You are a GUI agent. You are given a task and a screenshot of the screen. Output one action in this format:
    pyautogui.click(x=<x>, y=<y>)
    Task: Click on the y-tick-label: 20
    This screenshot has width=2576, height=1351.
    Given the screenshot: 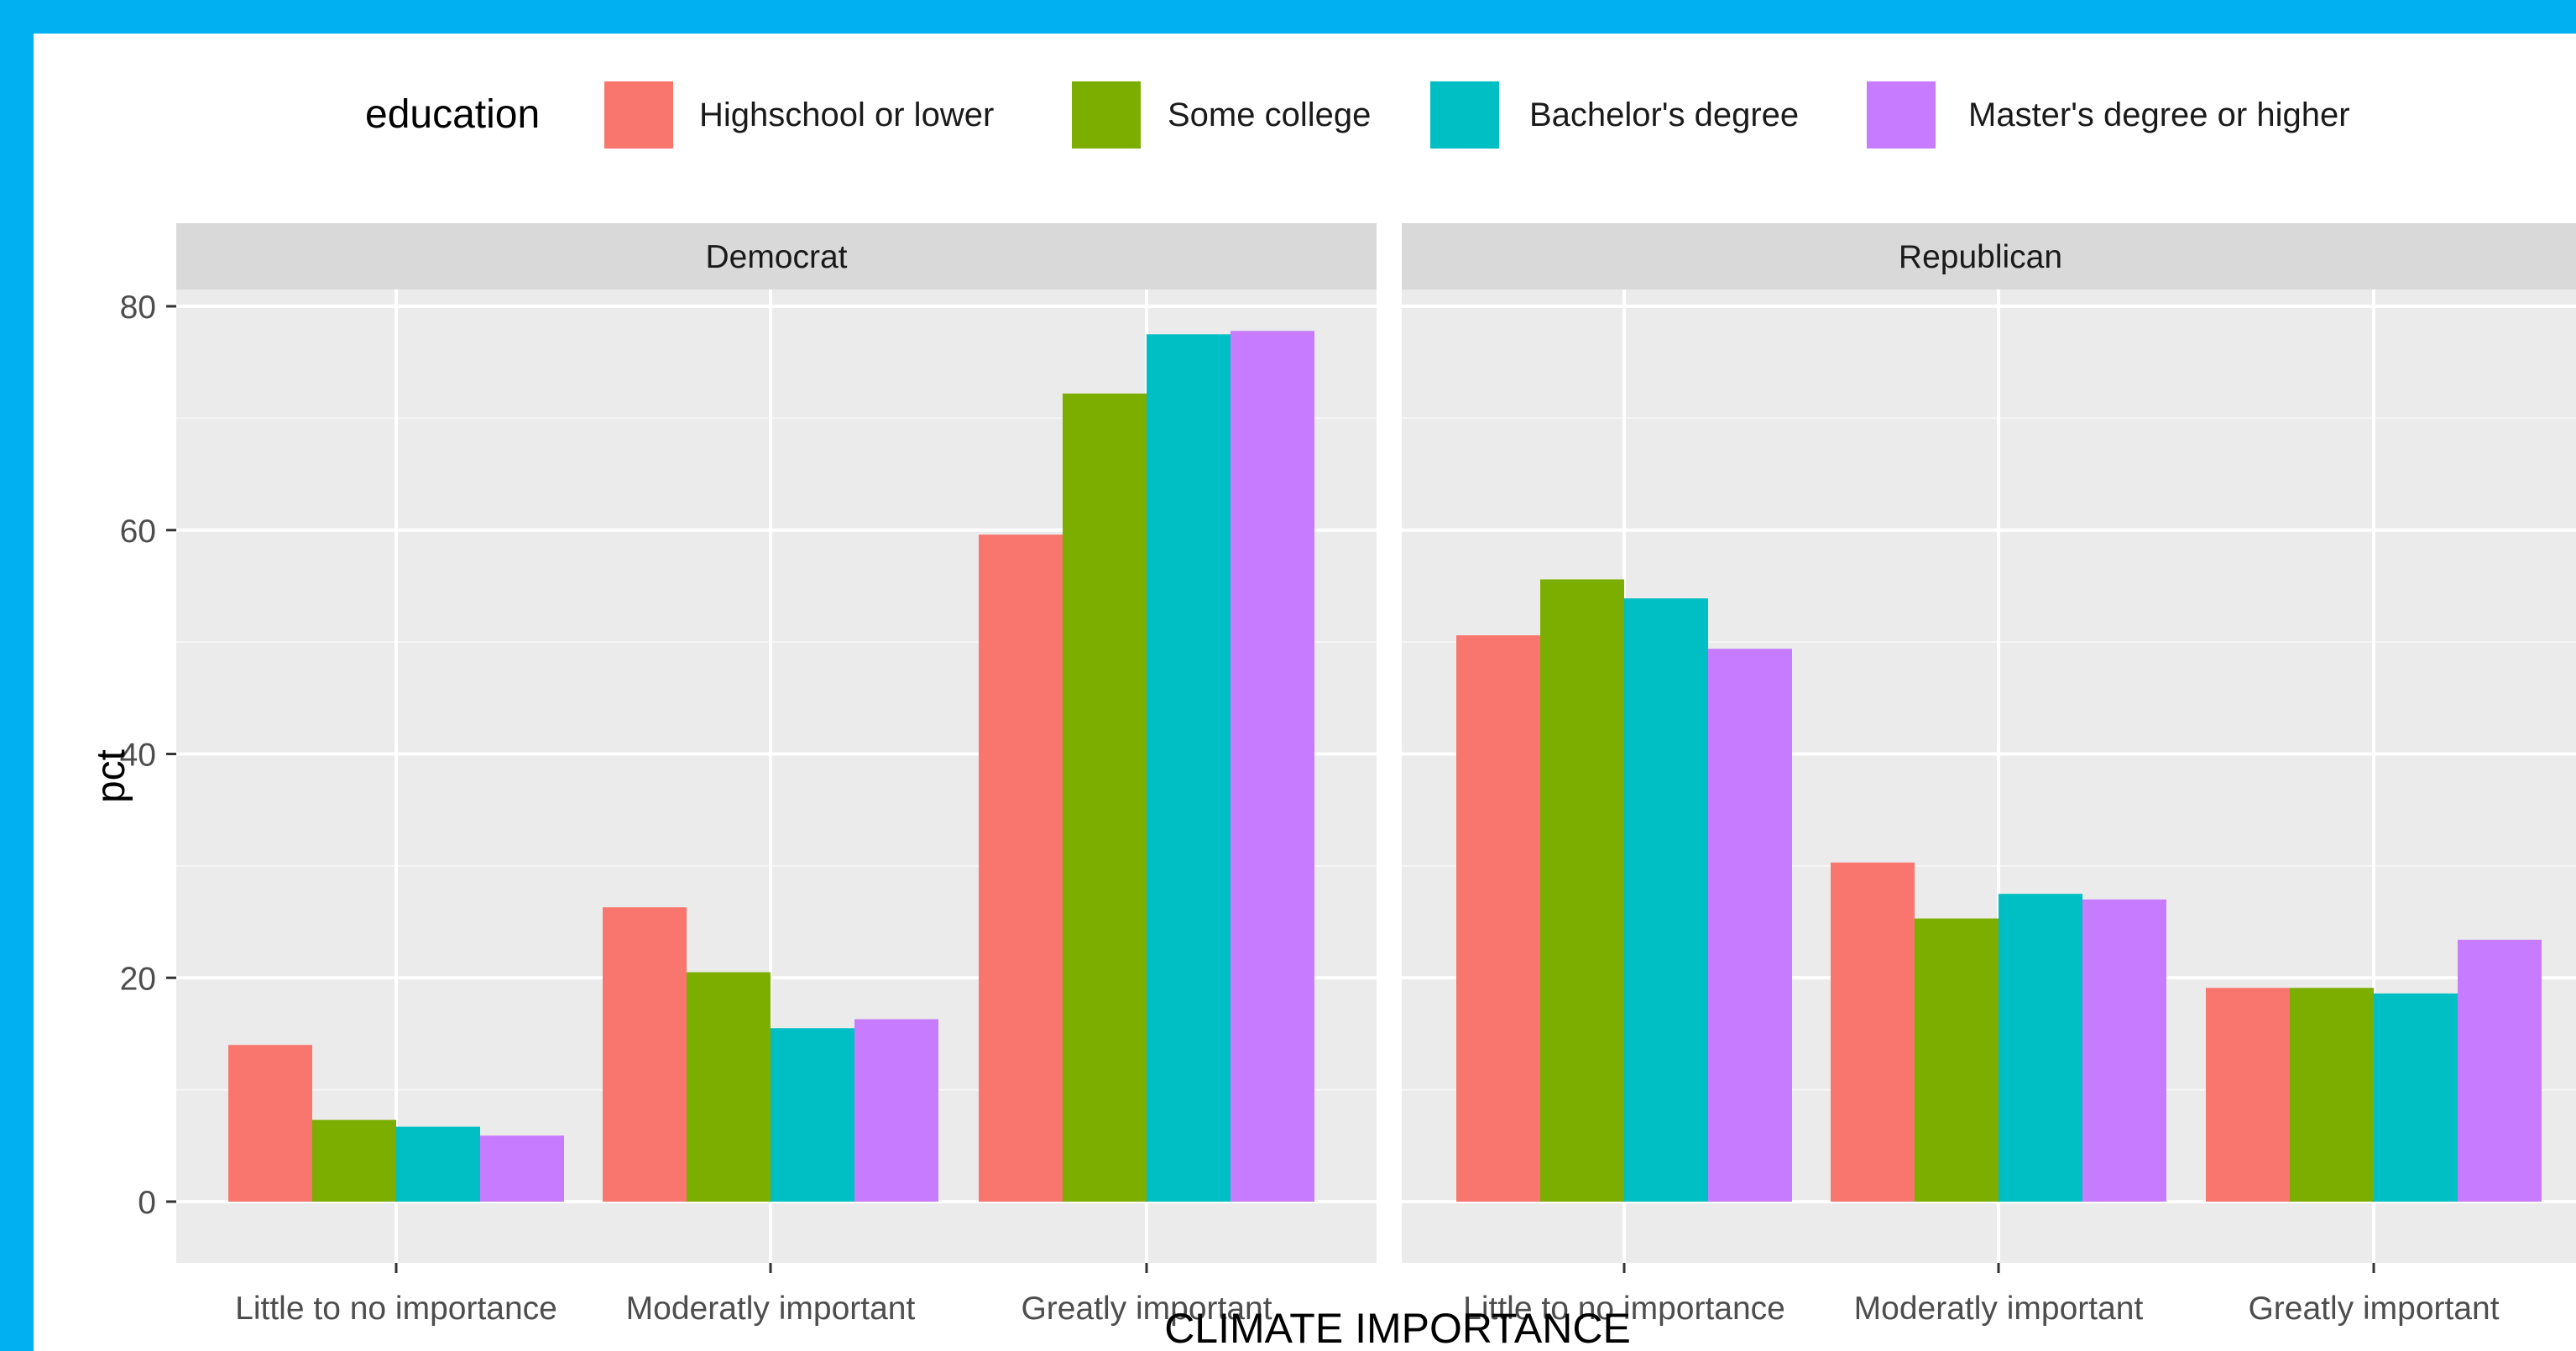 What is the action you would take?
    pyautogui.click(x=138, y=979)
    